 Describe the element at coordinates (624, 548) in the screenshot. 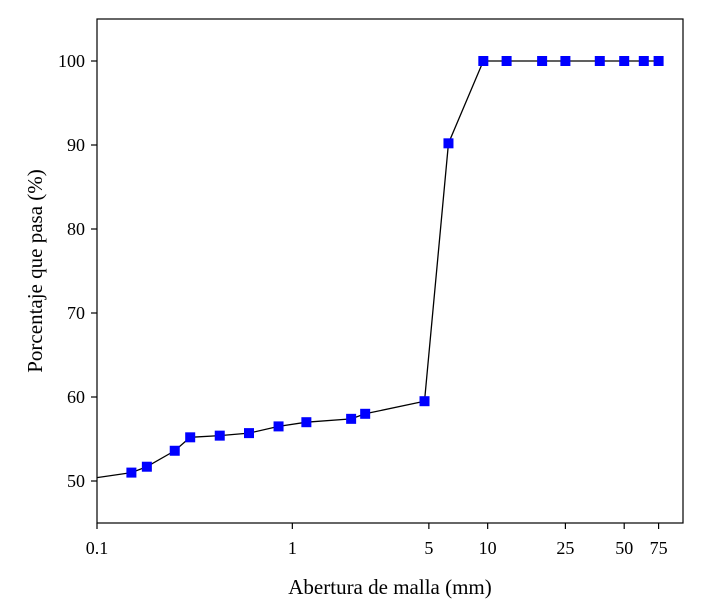

I see `x-tick-label: 50` at that location.